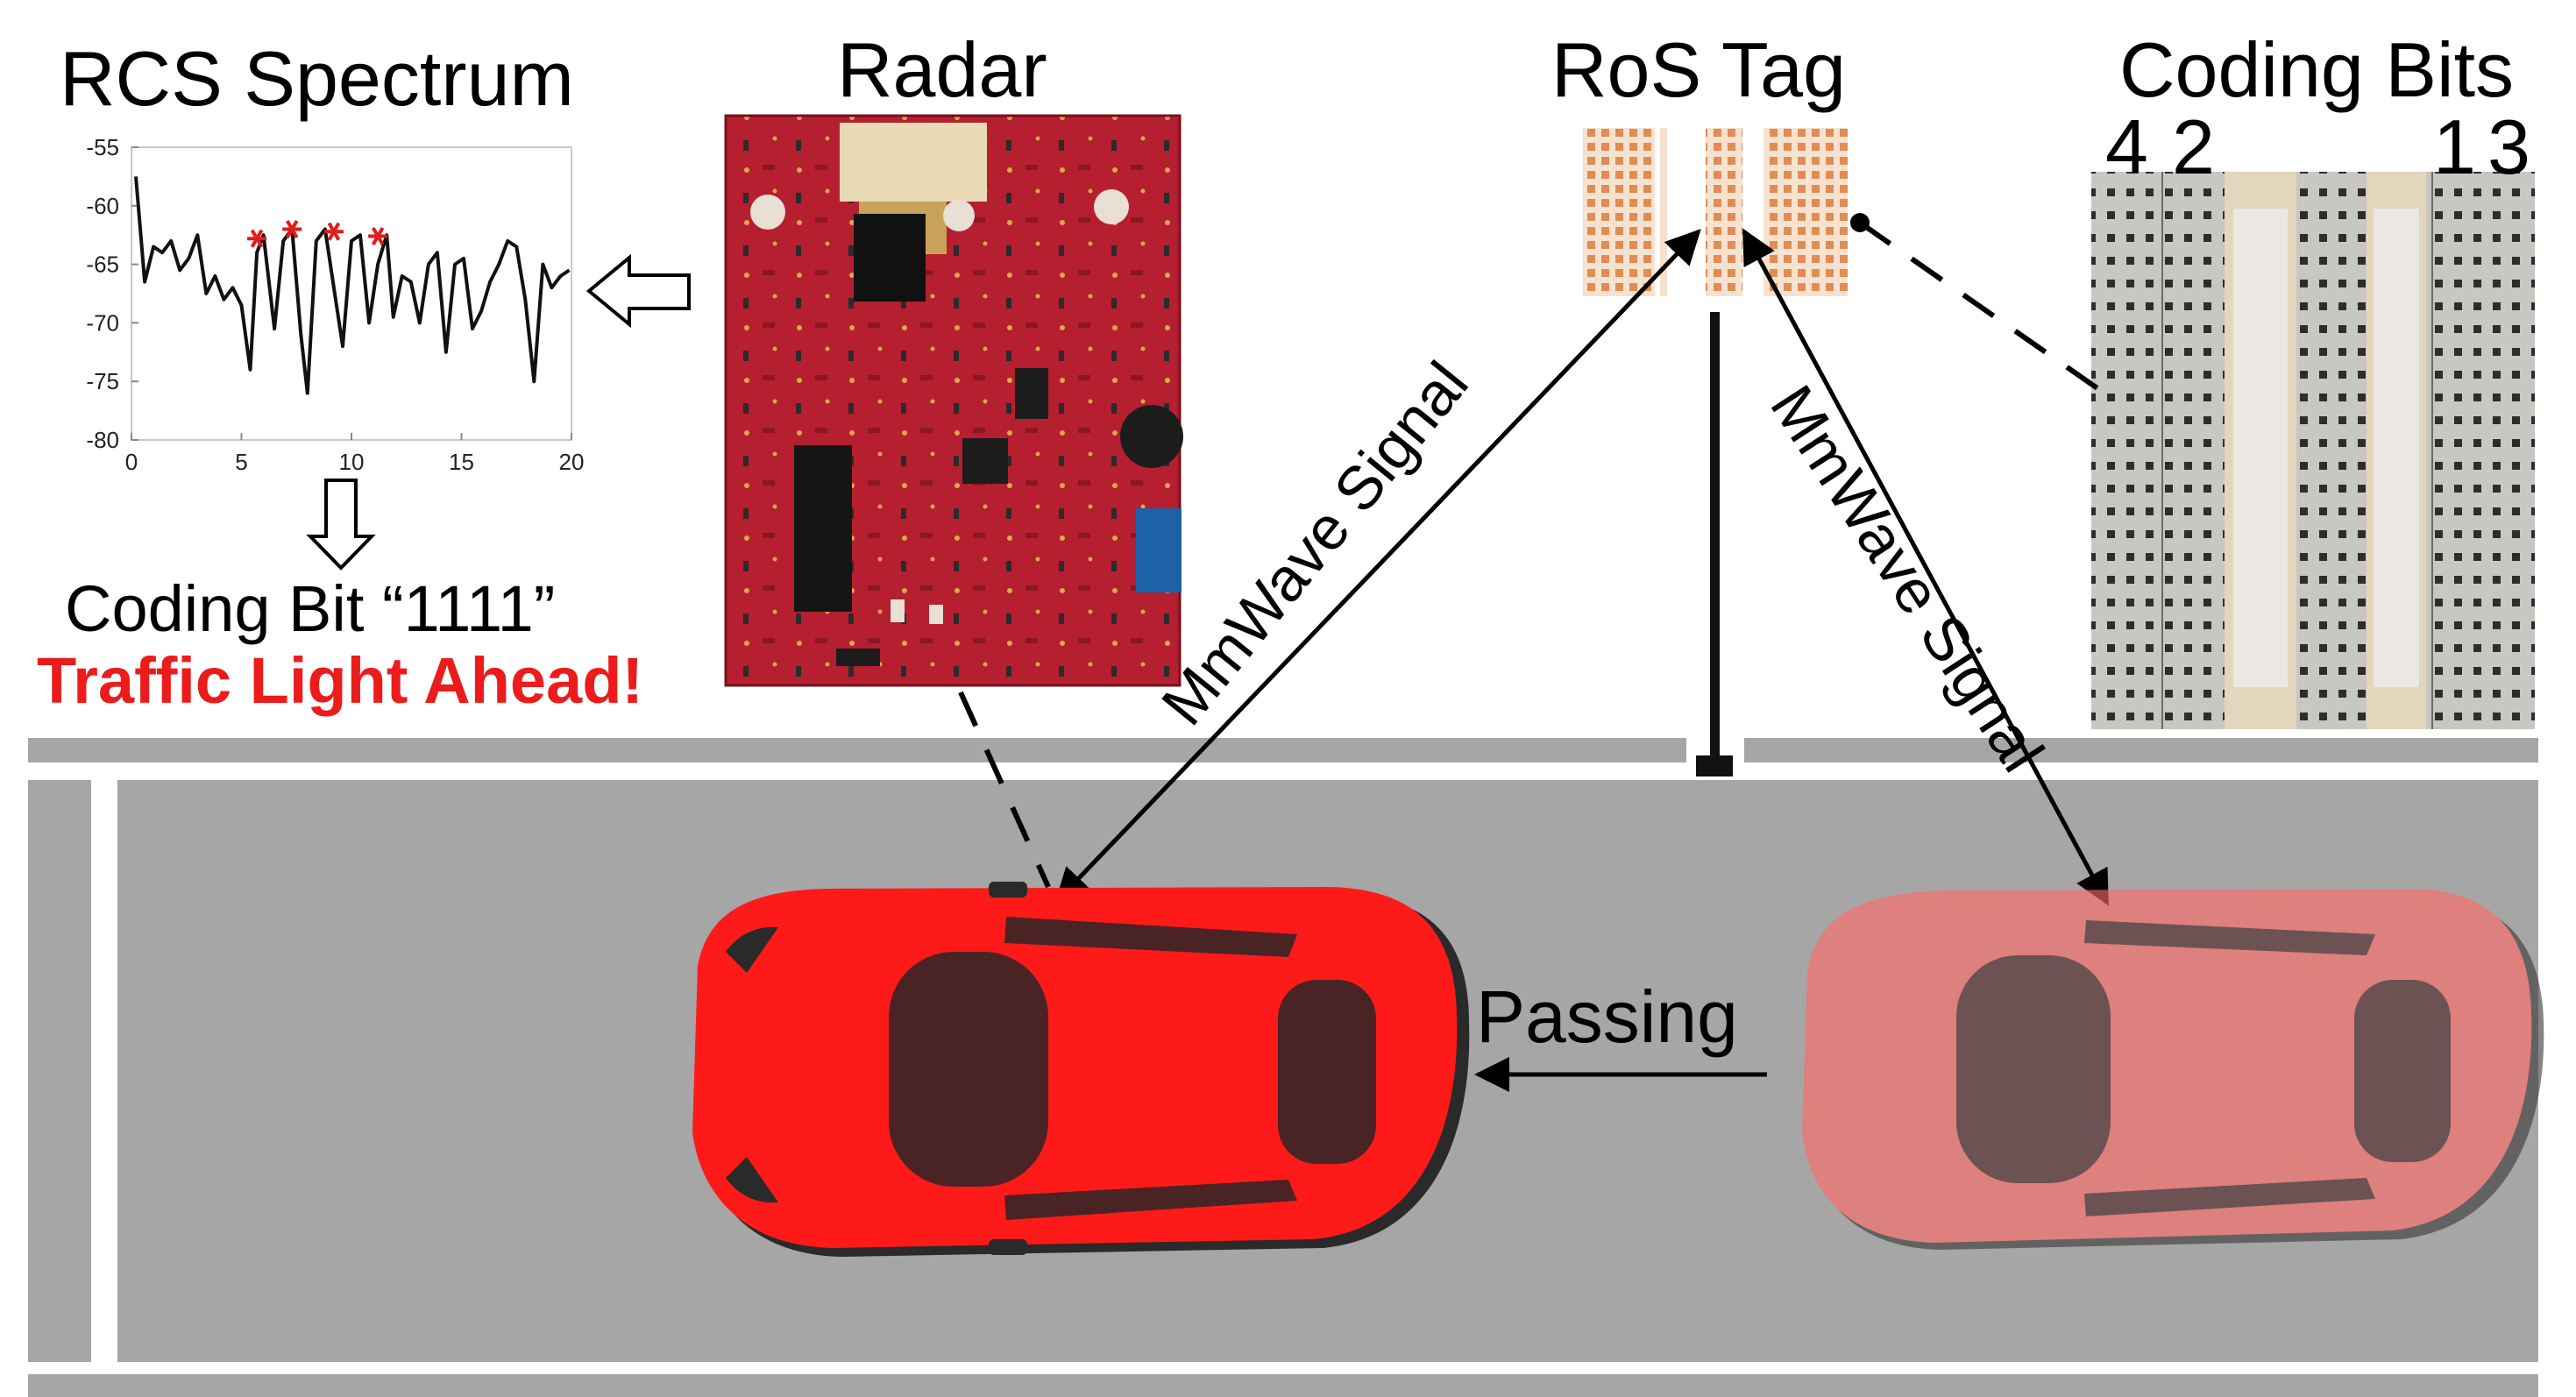  What do you see at coordinates (1698, 69) in the screenshot?
I see `ros-tag-title: RoS Tag` at bounding box center [1698, 69].